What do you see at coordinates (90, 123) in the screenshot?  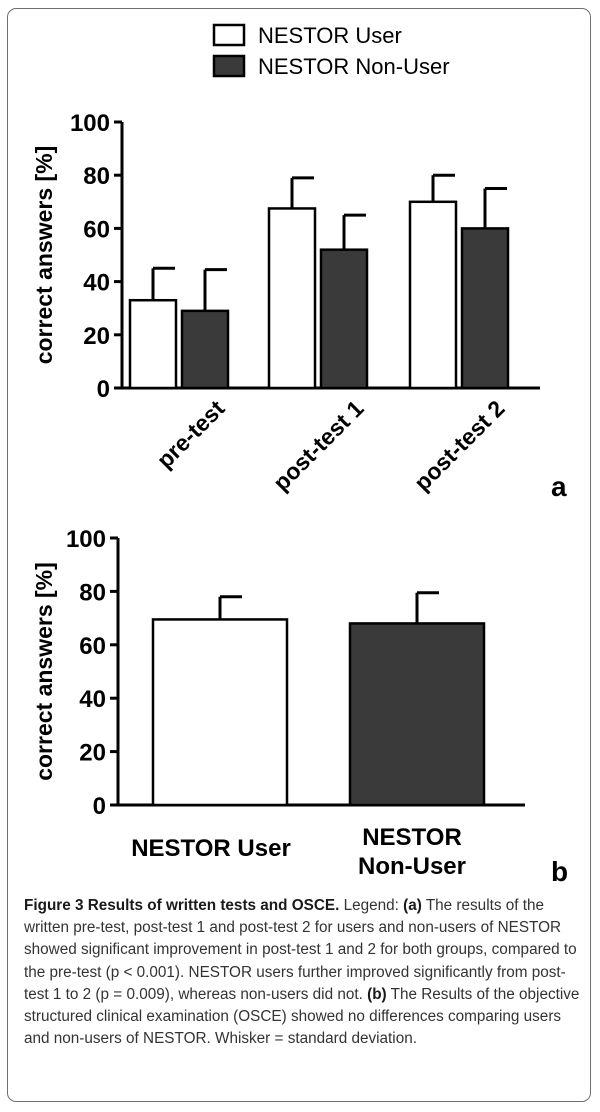 I see `panel-a-y-tick-label: 100` at bounding box center [90, 123].